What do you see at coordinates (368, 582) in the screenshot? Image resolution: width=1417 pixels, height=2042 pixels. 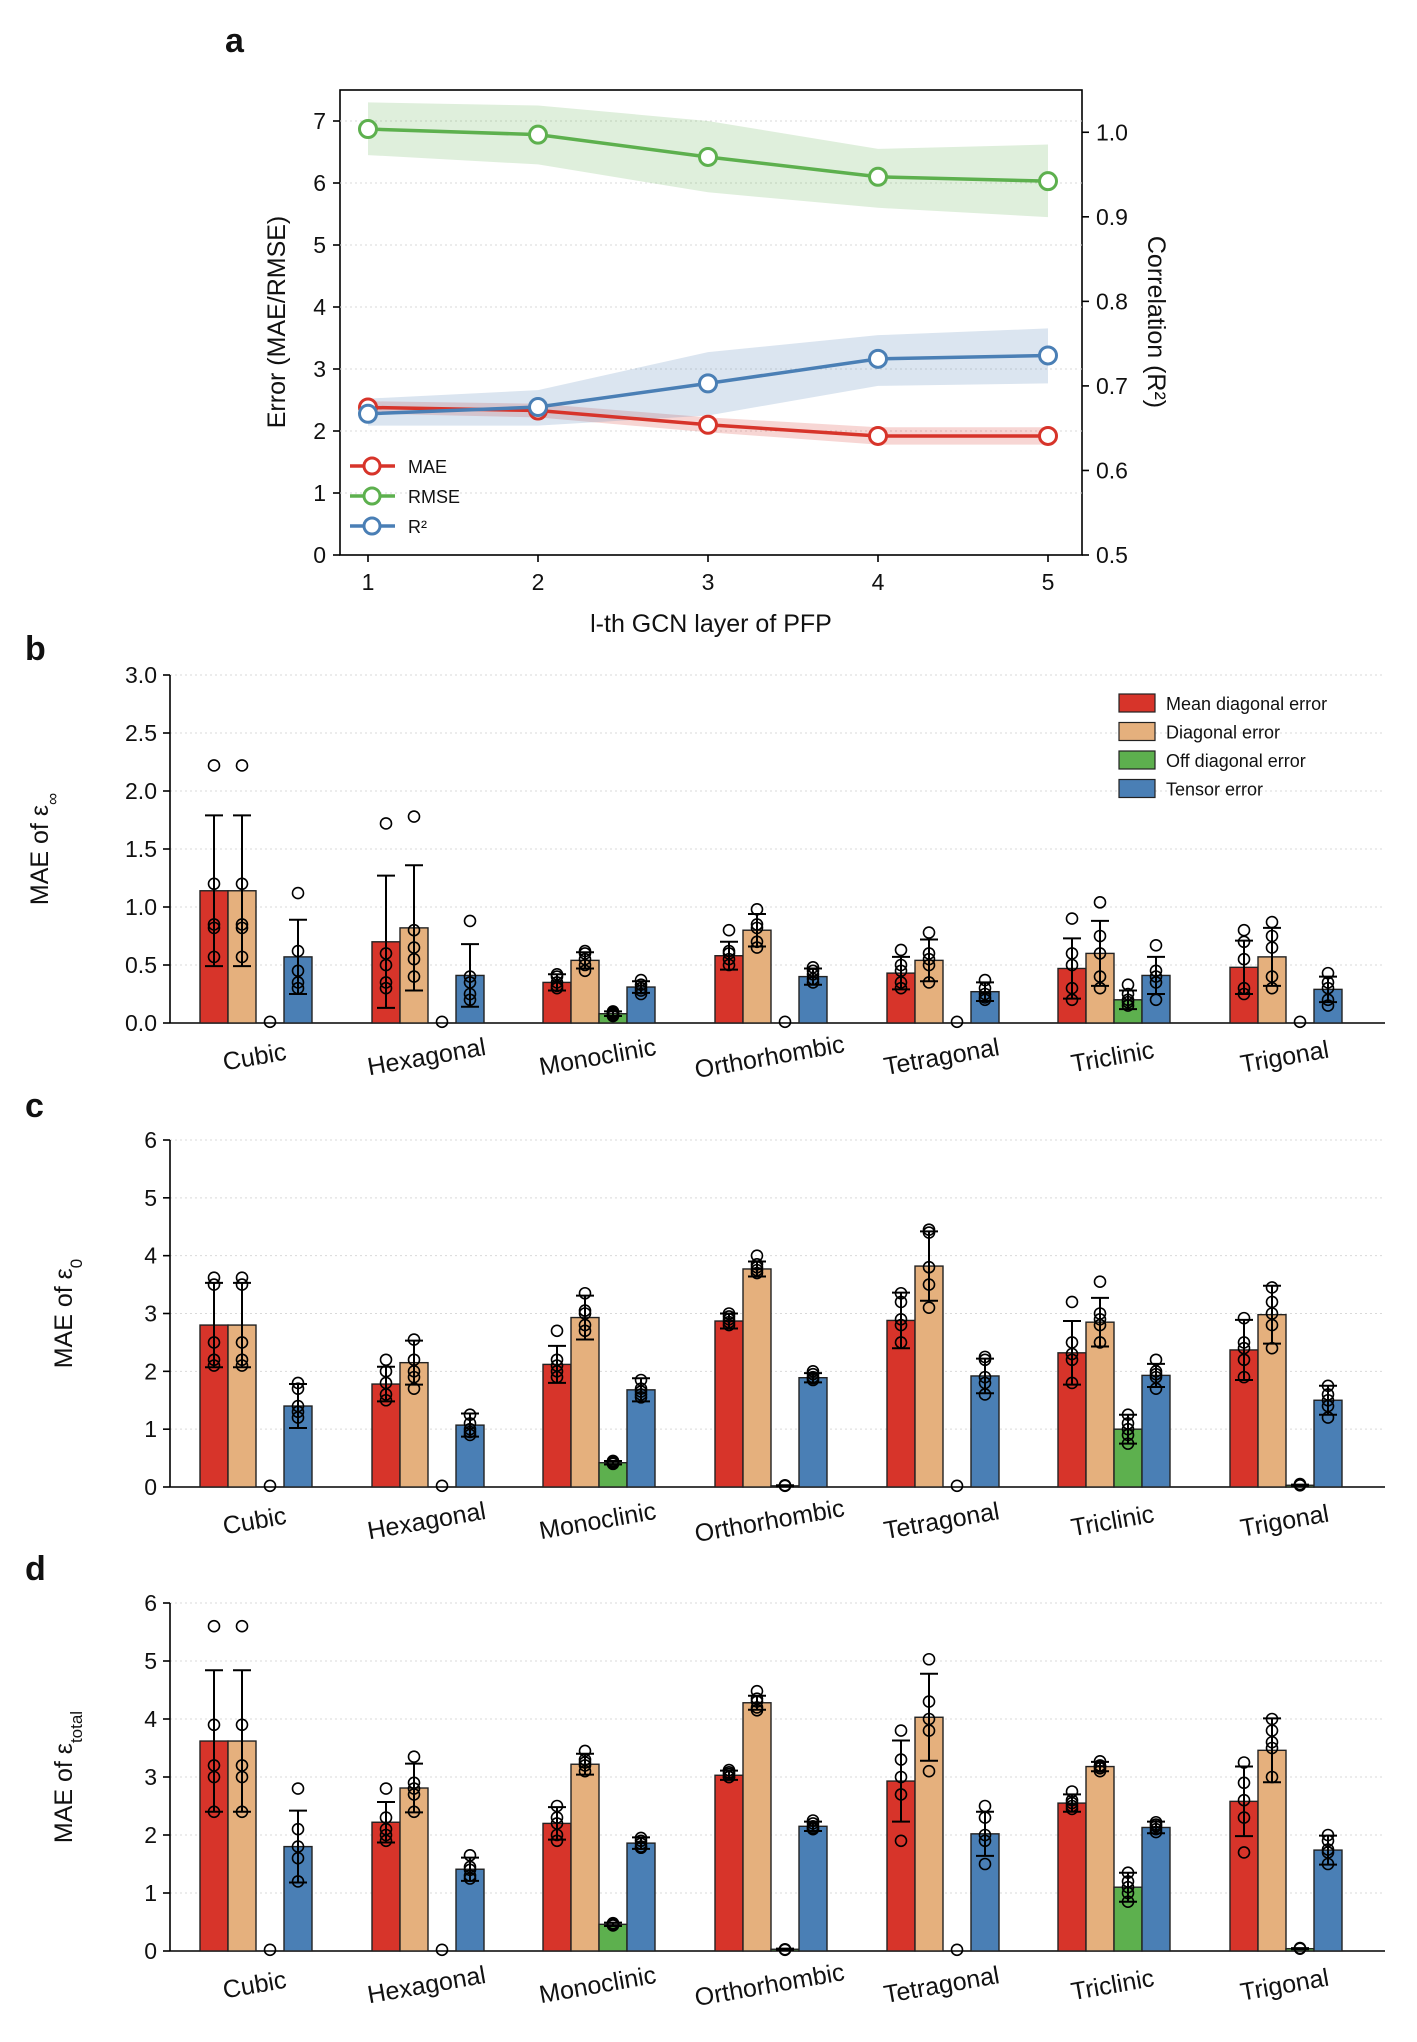 I see `tick-label-x: 1` at bounding box center [368, 582].